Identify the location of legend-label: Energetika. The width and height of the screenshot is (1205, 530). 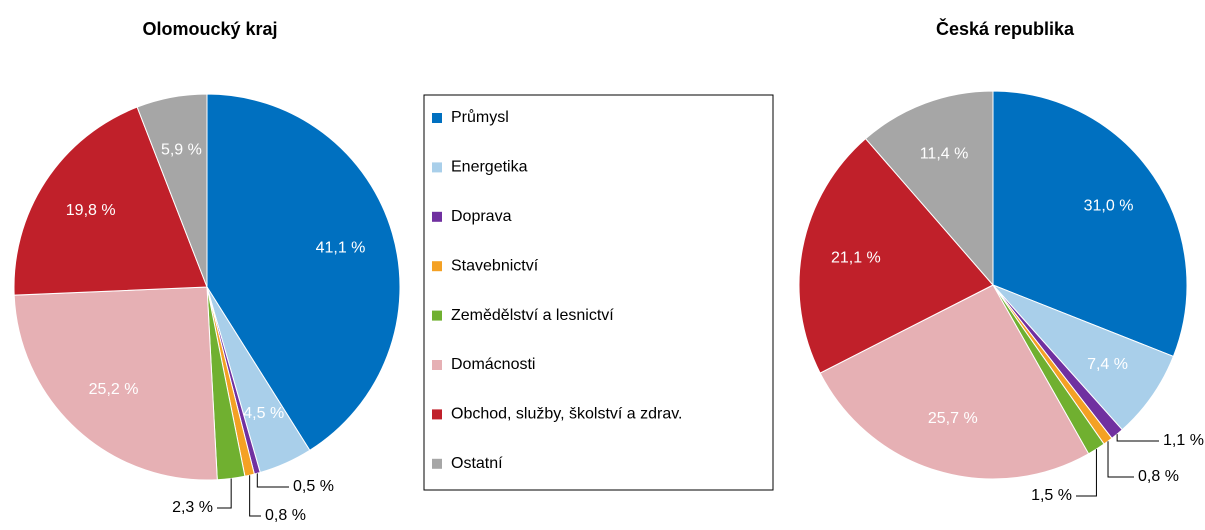
(489, 167).